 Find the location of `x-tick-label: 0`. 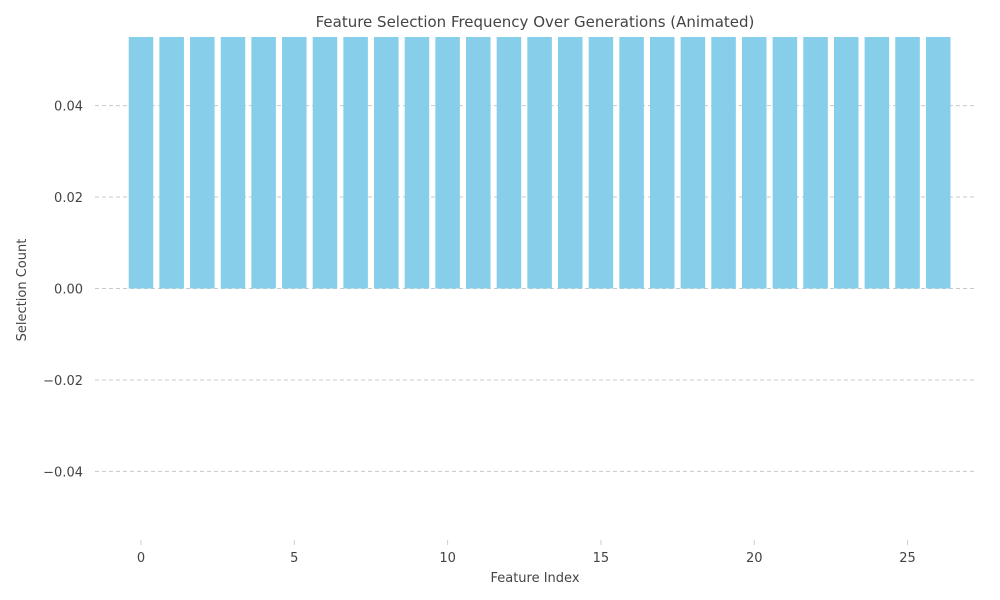

x-tick-label: 0 is located at coordinates (141, 558).